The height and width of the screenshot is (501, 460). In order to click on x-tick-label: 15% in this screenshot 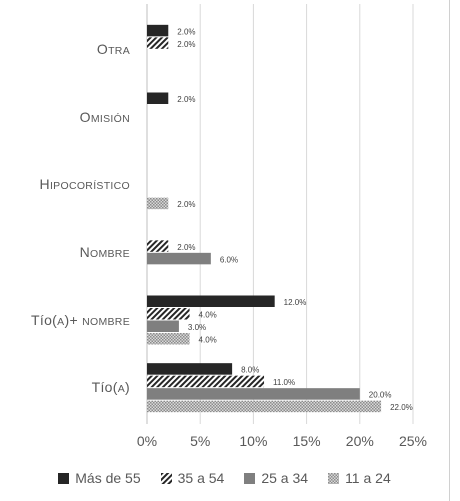, I will do `click(306, 441)`.